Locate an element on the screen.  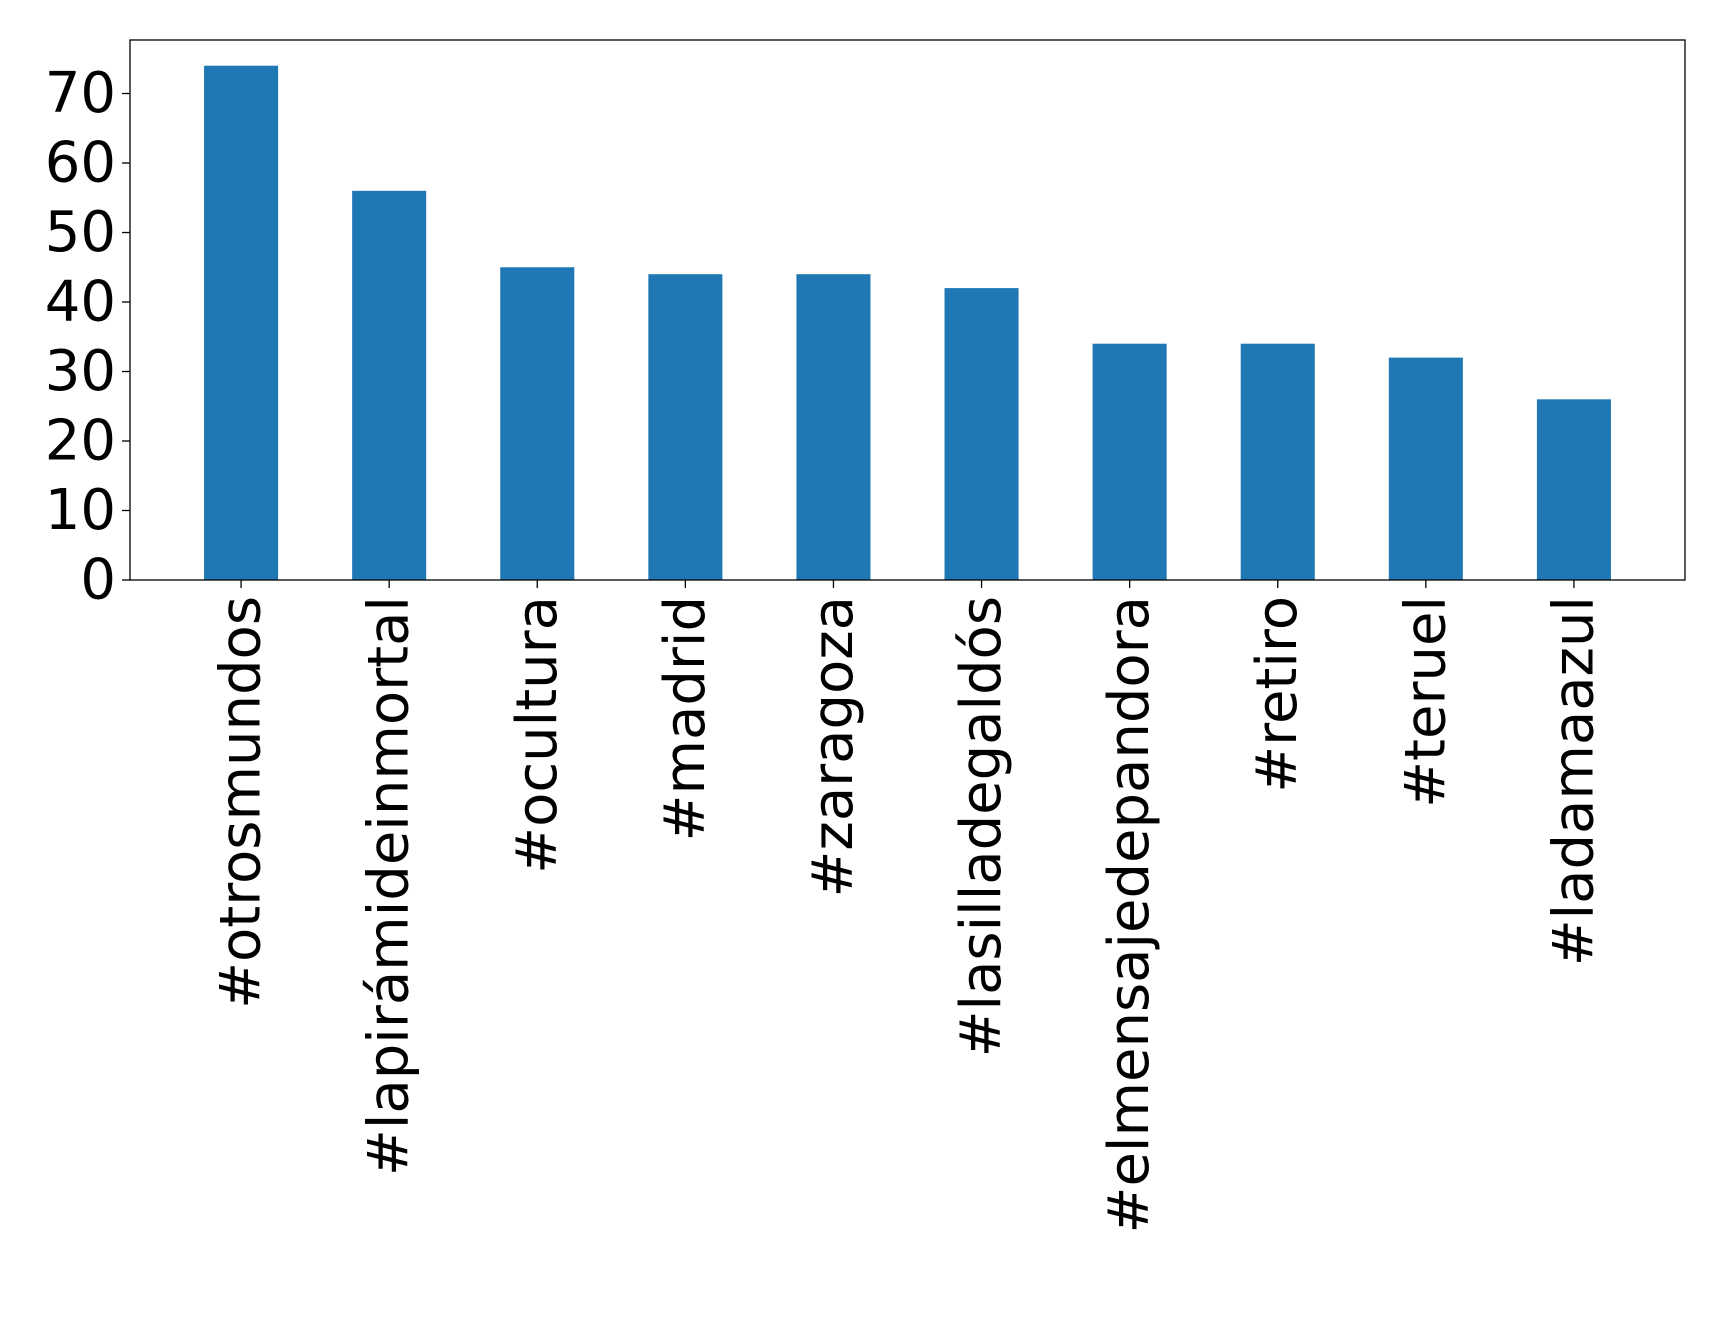
x-tick-label: #otrosmundos is located at coordinates (241, 802).